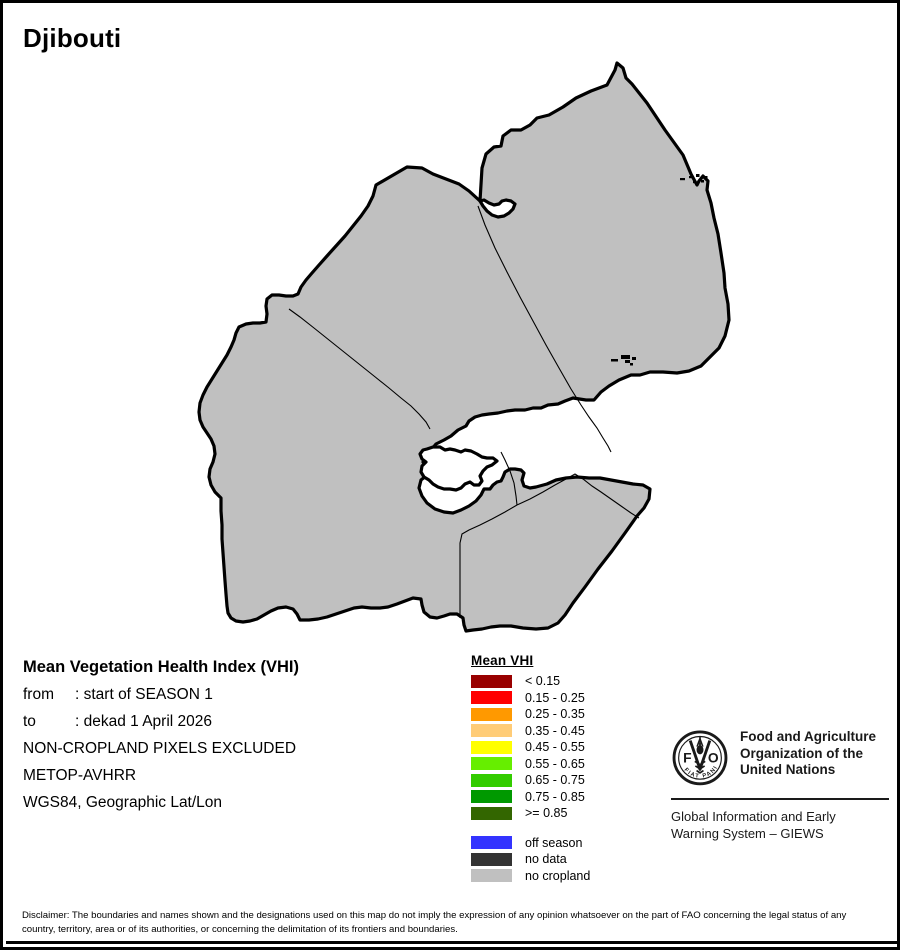 The width and height of the screenshot is (900, 950). Describe the element at coordinates (555, 697) in the screenshot. I see `legend-label: 0.15 - 0.25` at that location.